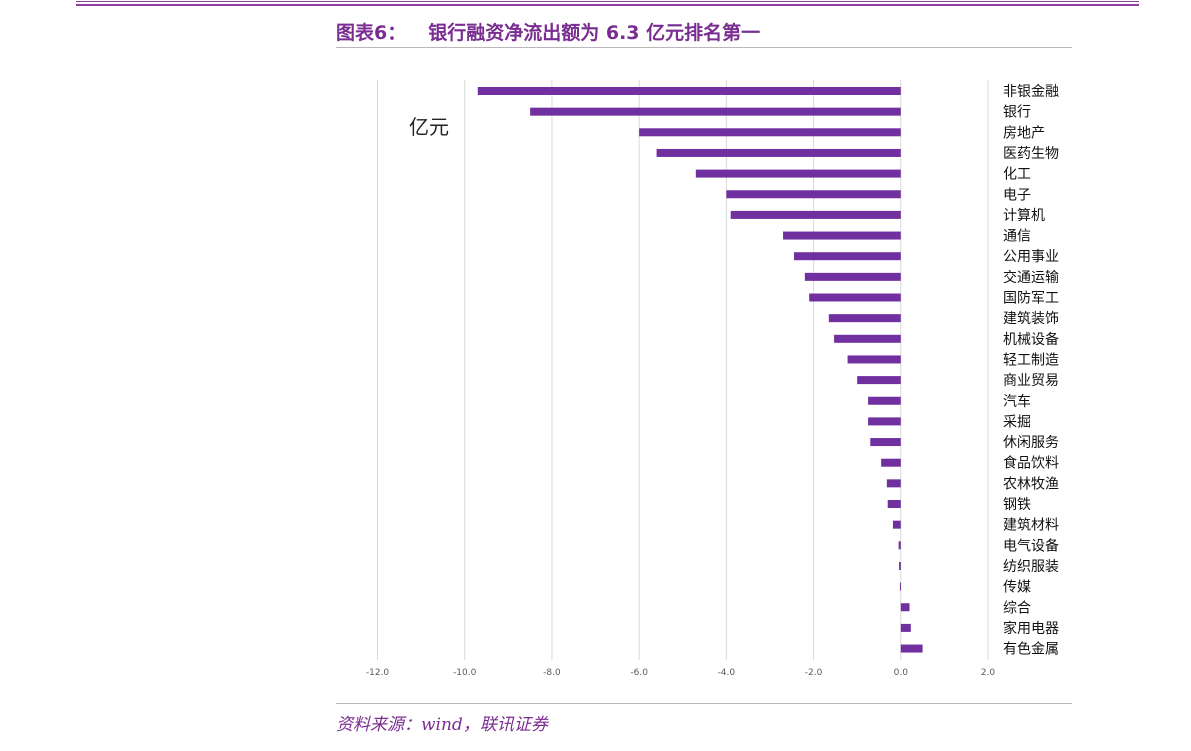 The image size is (1191, 751). Describe the element at coordinates (1031, 628) in the screenshot. I see `category-label: 家用电器` at that location.